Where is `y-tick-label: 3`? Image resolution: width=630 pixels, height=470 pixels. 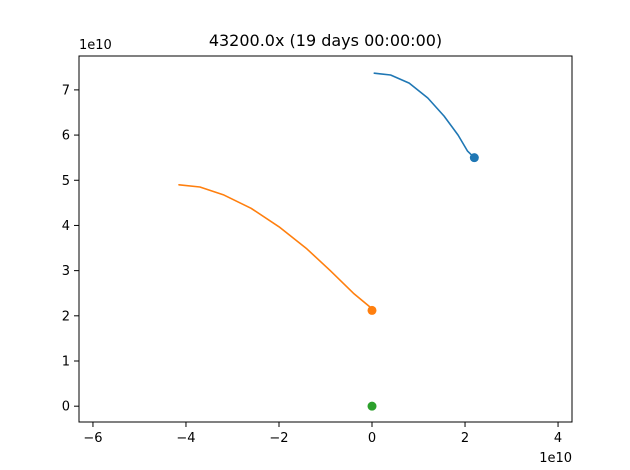 y-tick-label: 3 is located at coordinates (66, 271).